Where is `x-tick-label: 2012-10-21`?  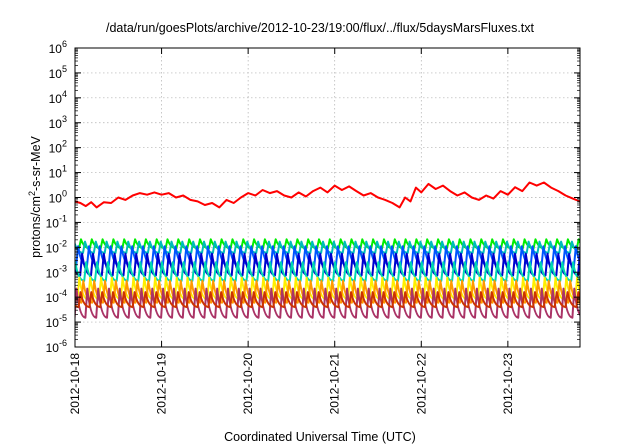 x-tick-label: 2012-10-21 is located at coordinates (335, 384).